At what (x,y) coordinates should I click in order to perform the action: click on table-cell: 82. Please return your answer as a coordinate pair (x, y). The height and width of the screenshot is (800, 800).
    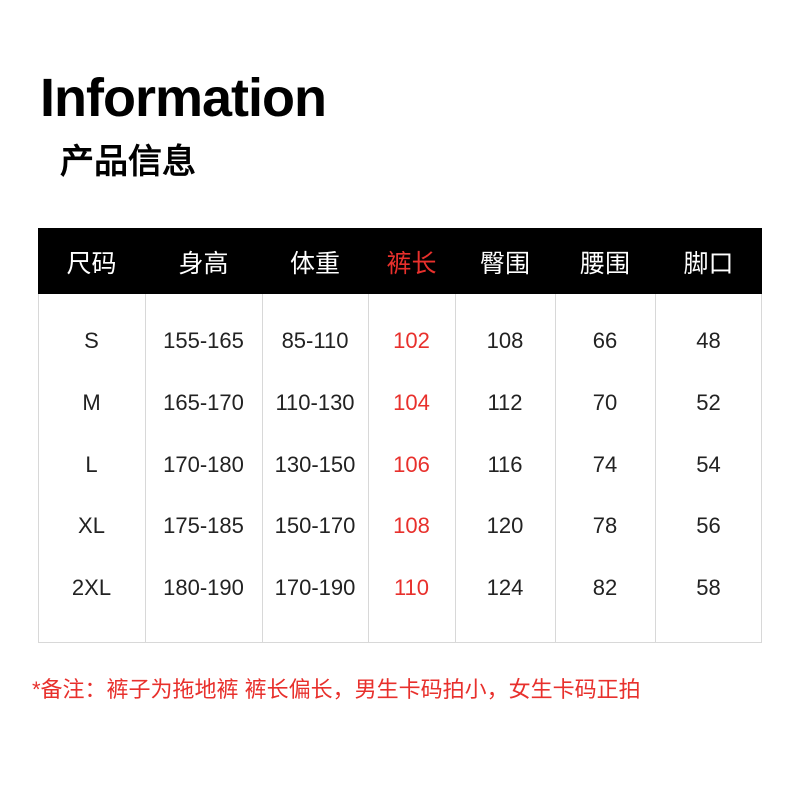
    Looking at the image, I should click on (605, 588).